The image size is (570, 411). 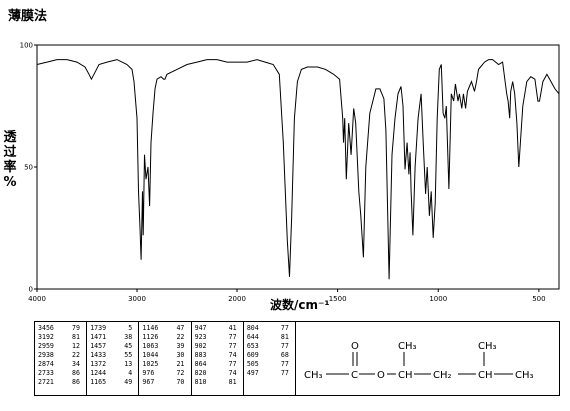 I want to click on peak-wavenumber: 883, so click(x=200, y=355).